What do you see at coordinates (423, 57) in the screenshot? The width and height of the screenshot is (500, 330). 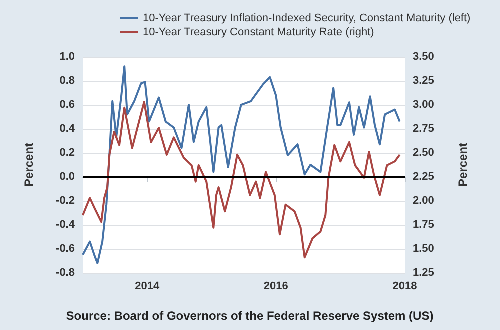 I see `y2-tick-label: 3.50` at bounding box center [423, 57].